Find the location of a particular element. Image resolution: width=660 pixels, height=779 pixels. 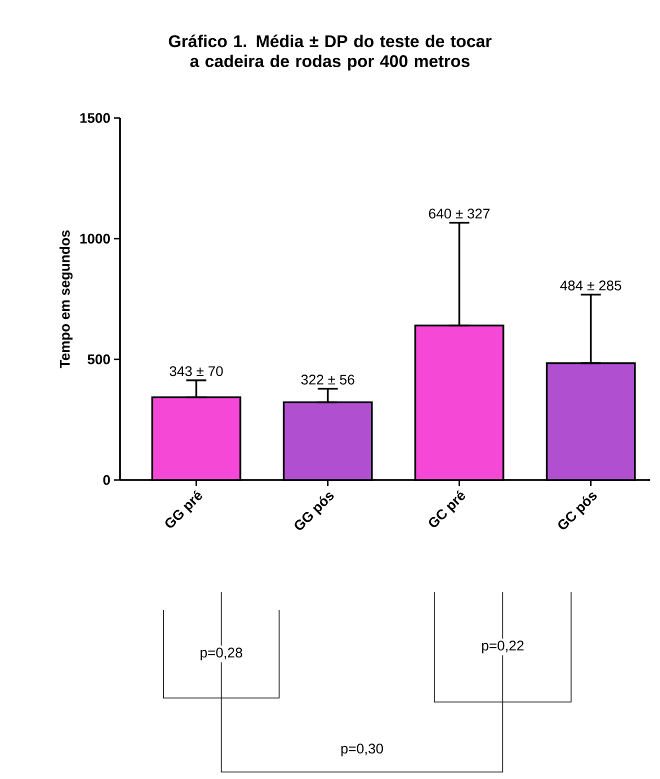

y-tick-label: 0 is located at coordinates (106, 480).